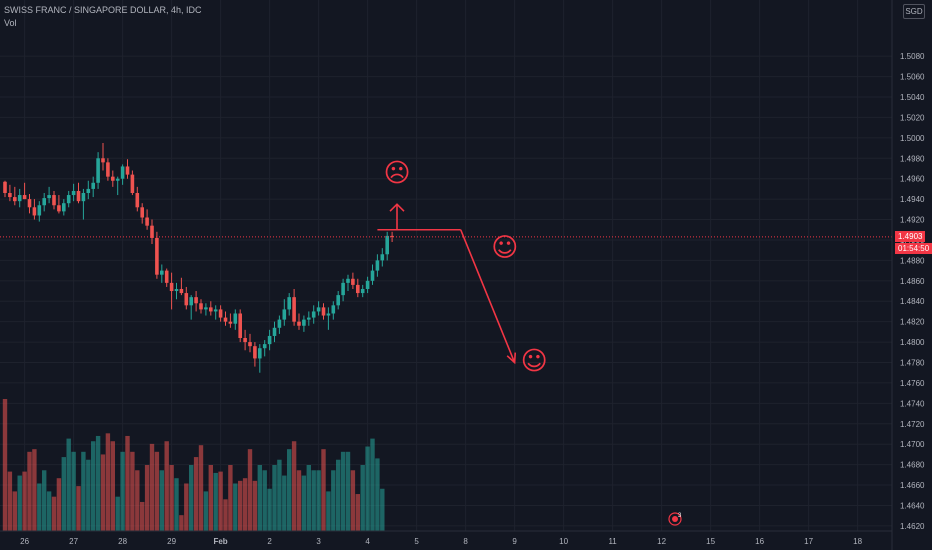 The width and height of the screenshot is (932, 550). What do you see at coordinates (675, 519) in the screenshot?
I see `event-icon: 3` at bounding box center [675, 519].